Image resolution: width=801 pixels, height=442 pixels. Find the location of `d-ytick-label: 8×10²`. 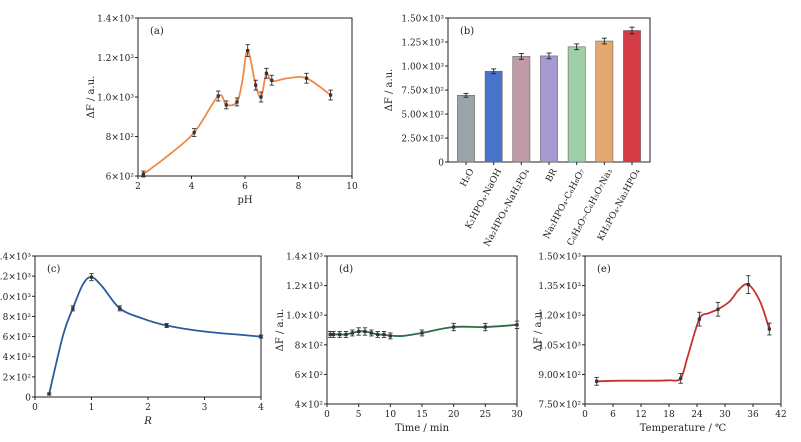

d-ytick-label: 8×10² is located at coordinates (309, 346).